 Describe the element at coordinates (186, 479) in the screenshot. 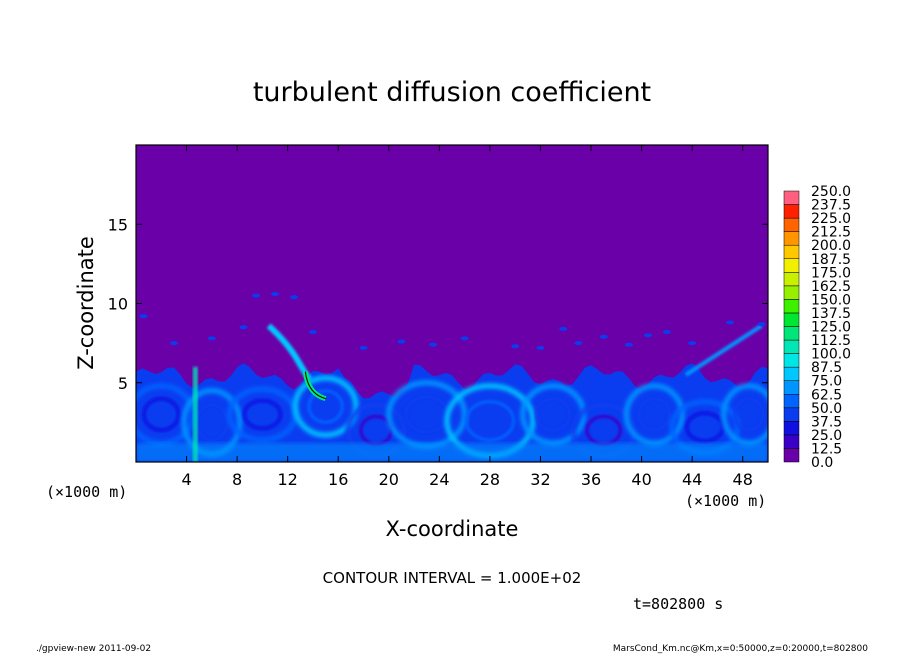

I see `x-tick-label: 4` at that location.